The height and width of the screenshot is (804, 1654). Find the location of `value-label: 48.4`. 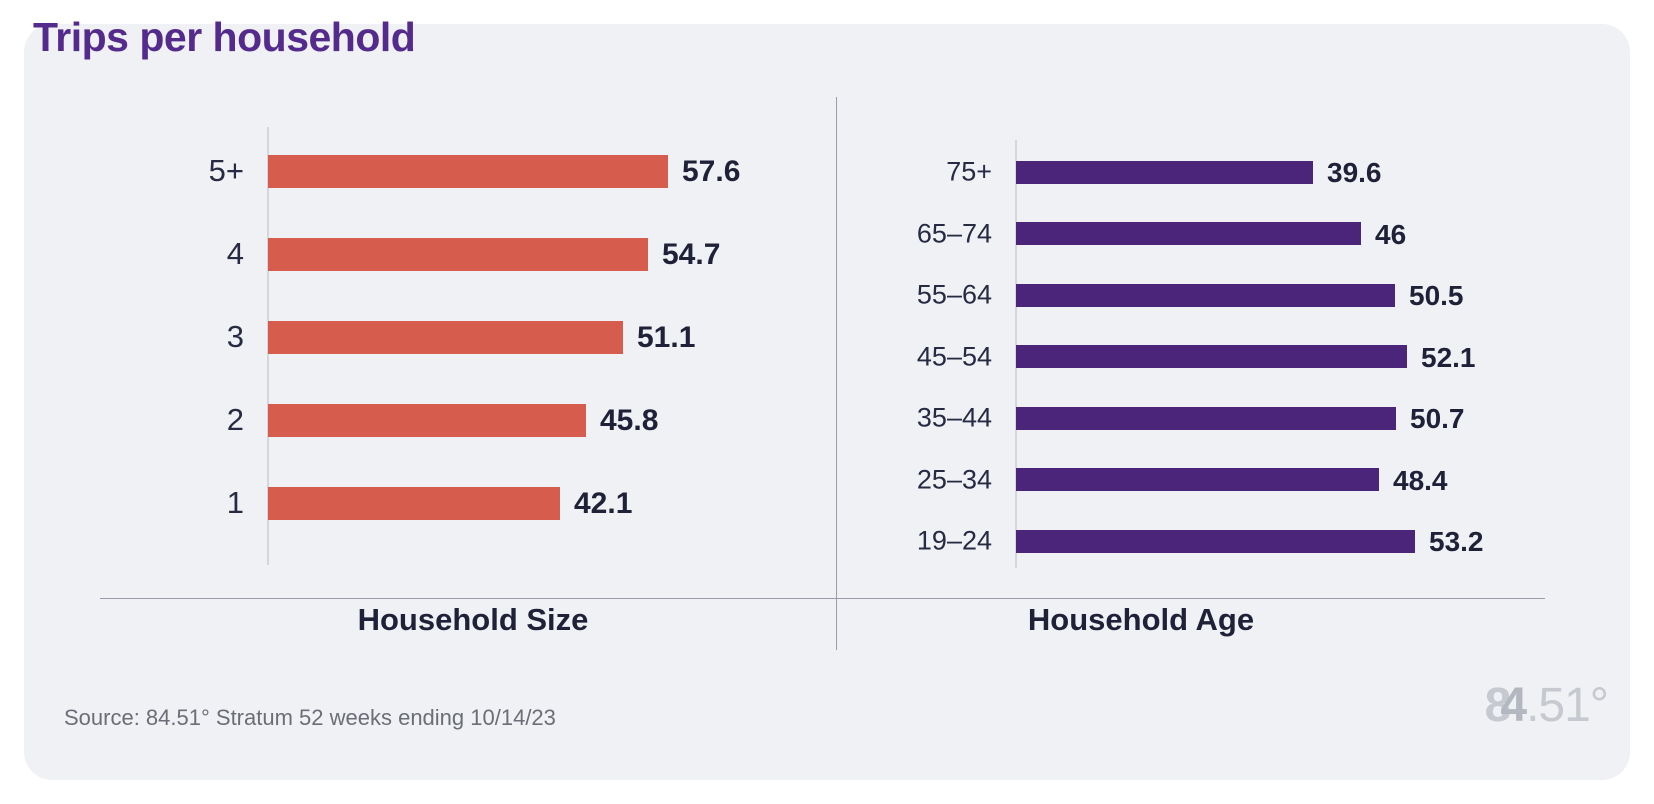

value-label: 48.4 is located at coordinates (1420, 480).